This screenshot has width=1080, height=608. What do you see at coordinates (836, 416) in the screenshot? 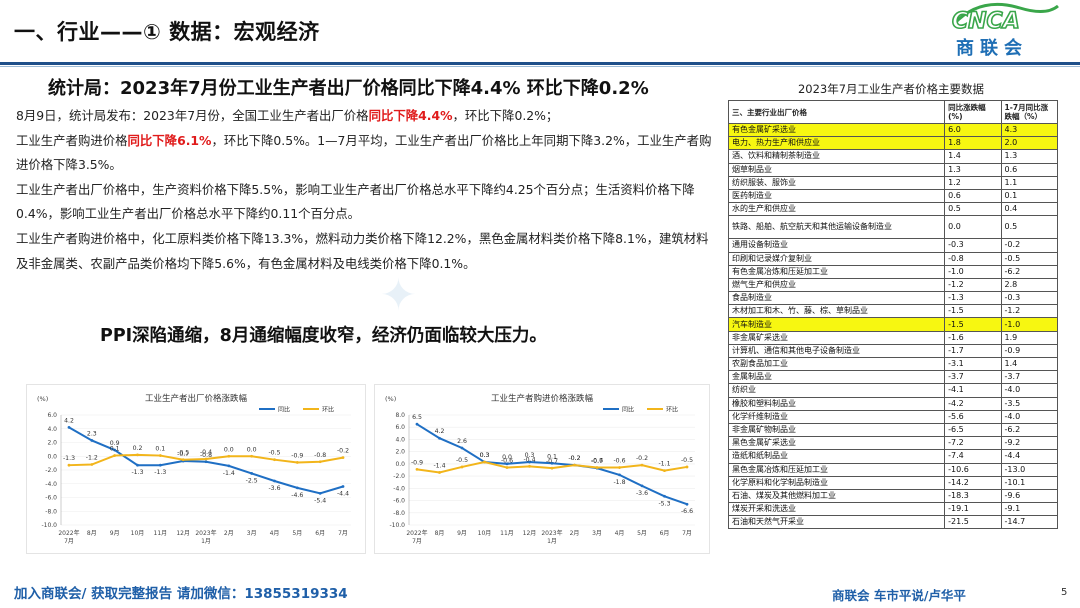
I see `industry-name: 化学纤维制造业` at bounding box center [836, 416].